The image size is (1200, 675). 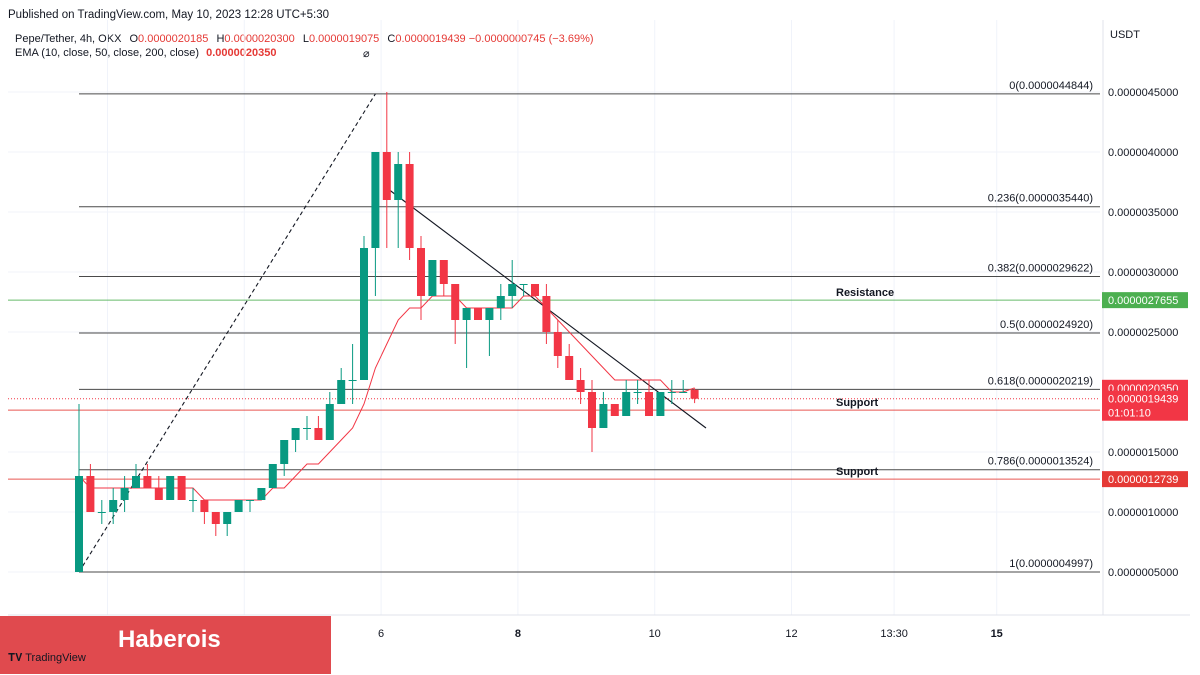 I want to click on currency-label: USDT, so click(x=1125, y=35).